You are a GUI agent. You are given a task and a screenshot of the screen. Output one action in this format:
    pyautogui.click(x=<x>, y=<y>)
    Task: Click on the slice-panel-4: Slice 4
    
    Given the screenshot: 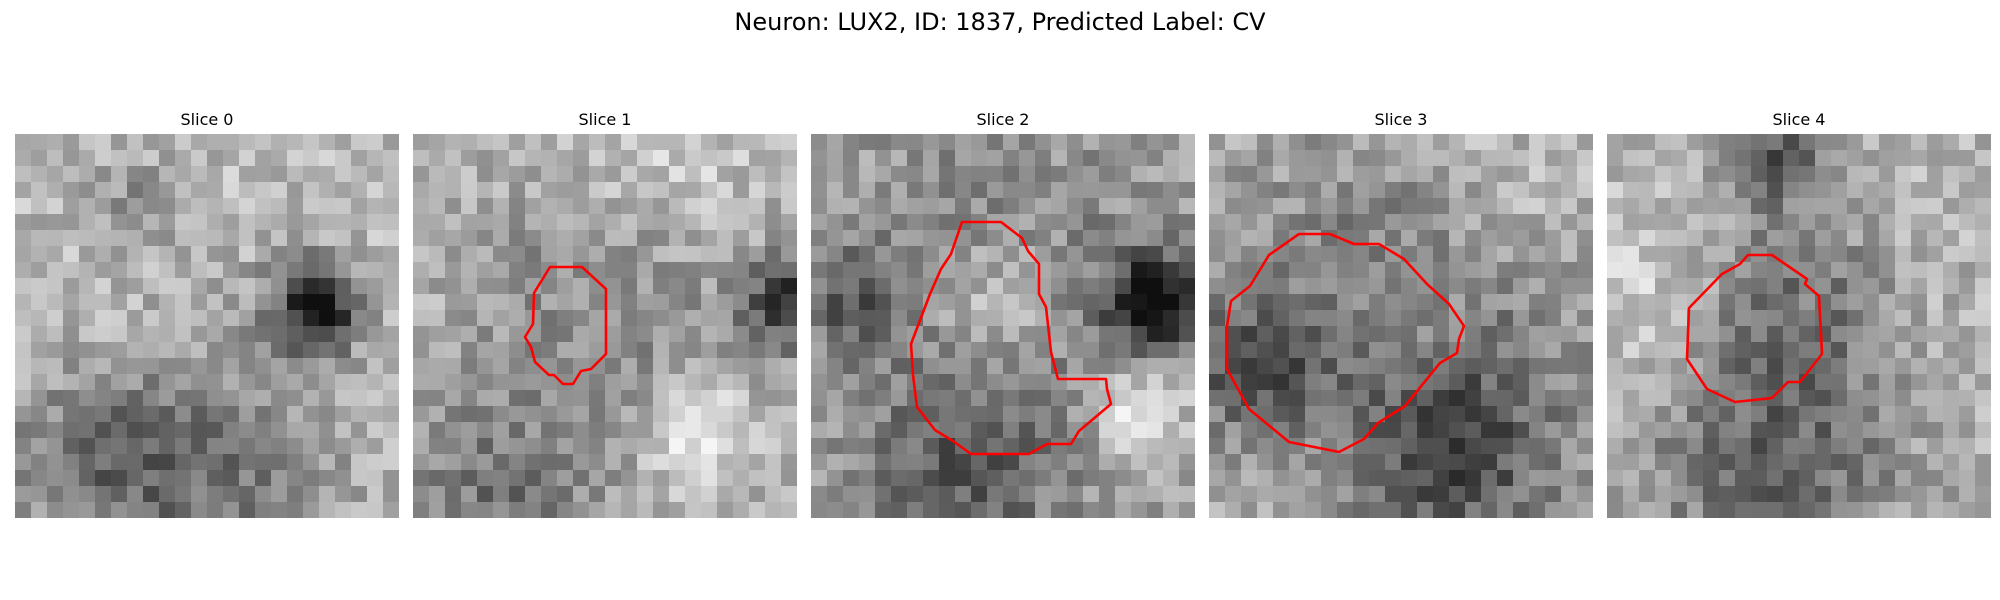 What is the action you would take?
    pyautogui.click(x=1799, y=314)
    